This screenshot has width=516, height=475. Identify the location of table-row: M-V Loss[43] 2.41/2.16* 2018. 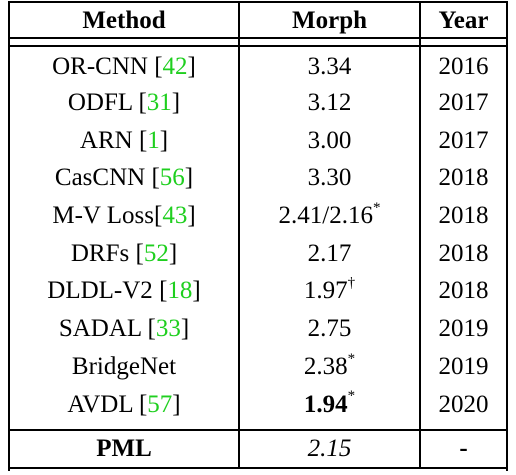
(258, 215).